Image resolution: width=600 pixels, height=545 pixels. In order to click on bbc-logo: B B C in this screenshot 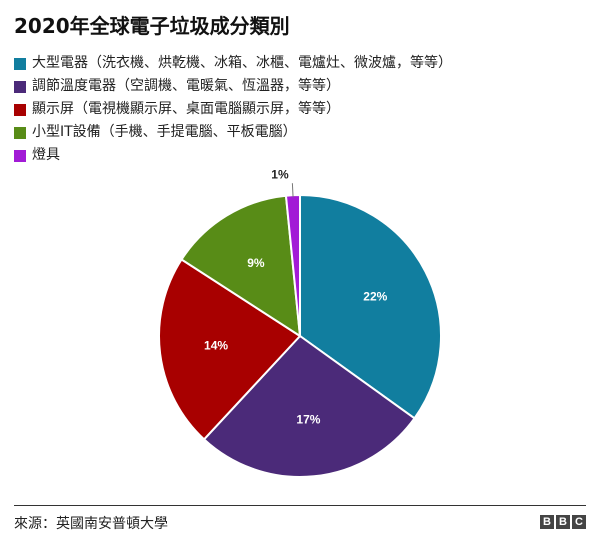, I will do `click(563, 522)`.